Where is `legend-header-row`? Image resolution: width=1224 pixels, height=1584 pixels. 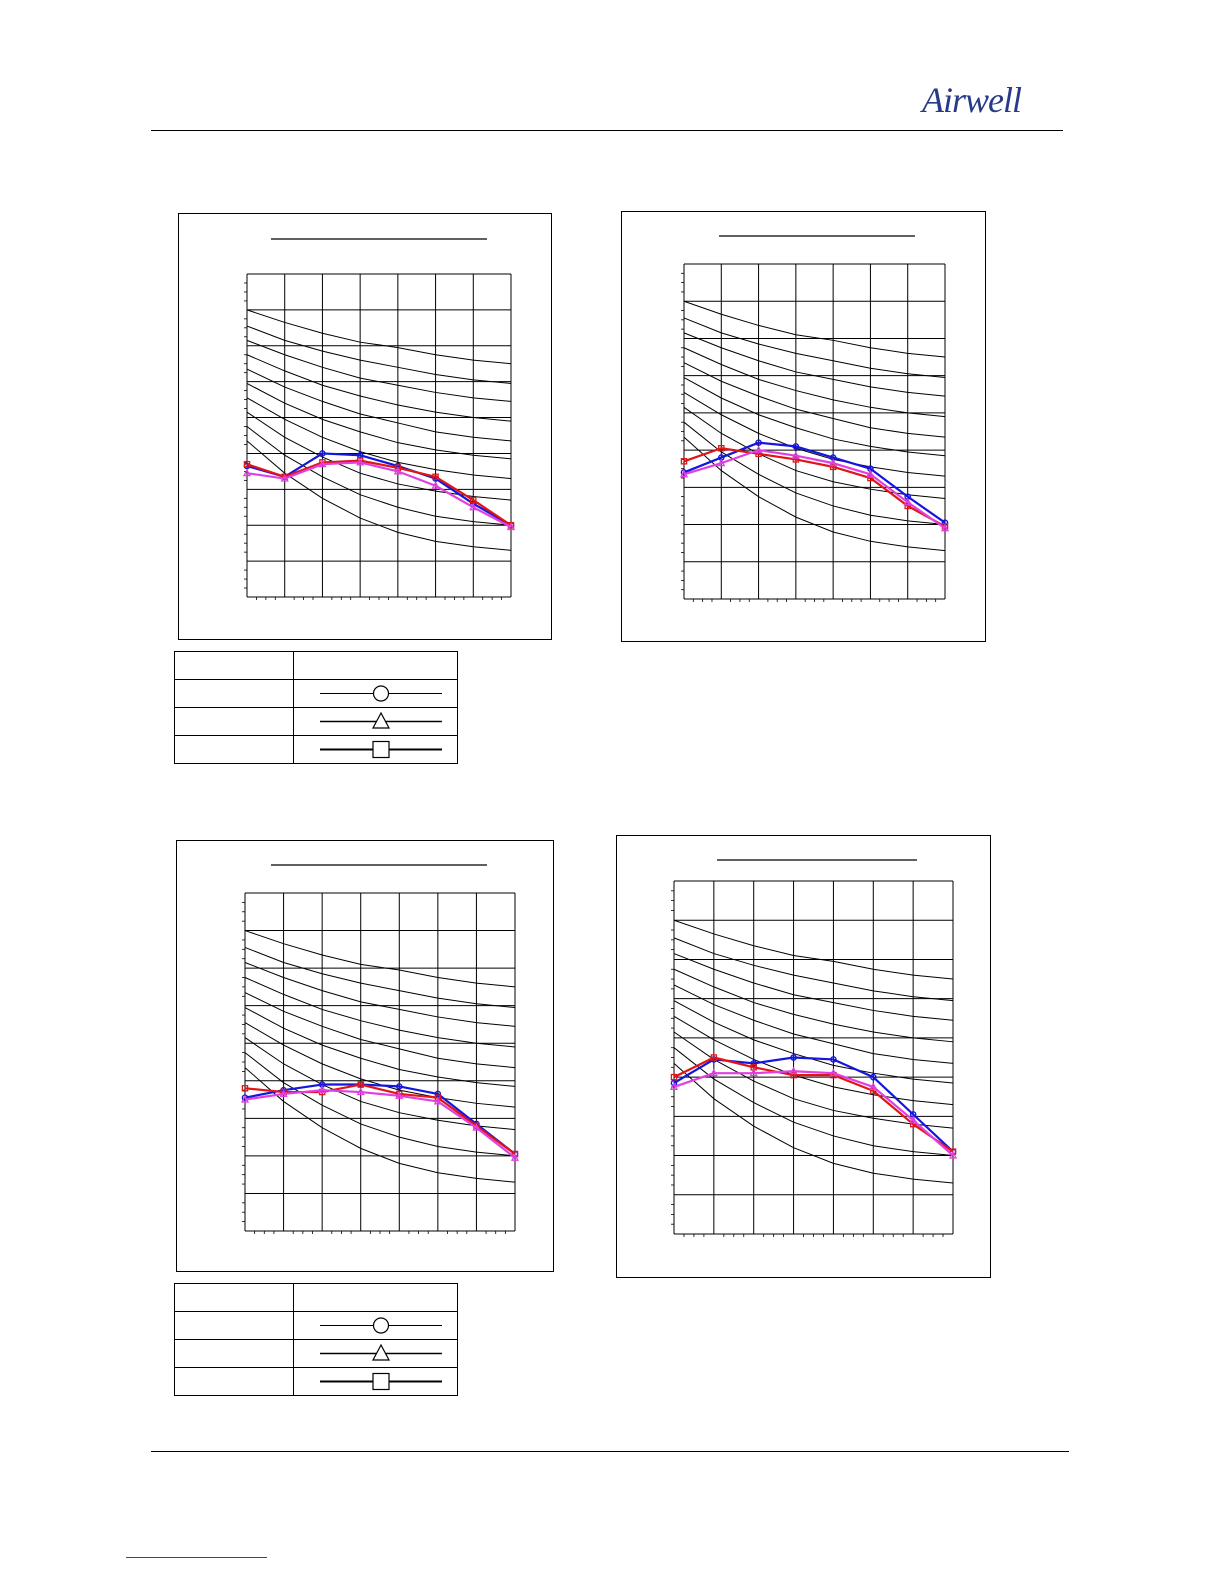 legend-header-row is located at coordinates (316, 665).